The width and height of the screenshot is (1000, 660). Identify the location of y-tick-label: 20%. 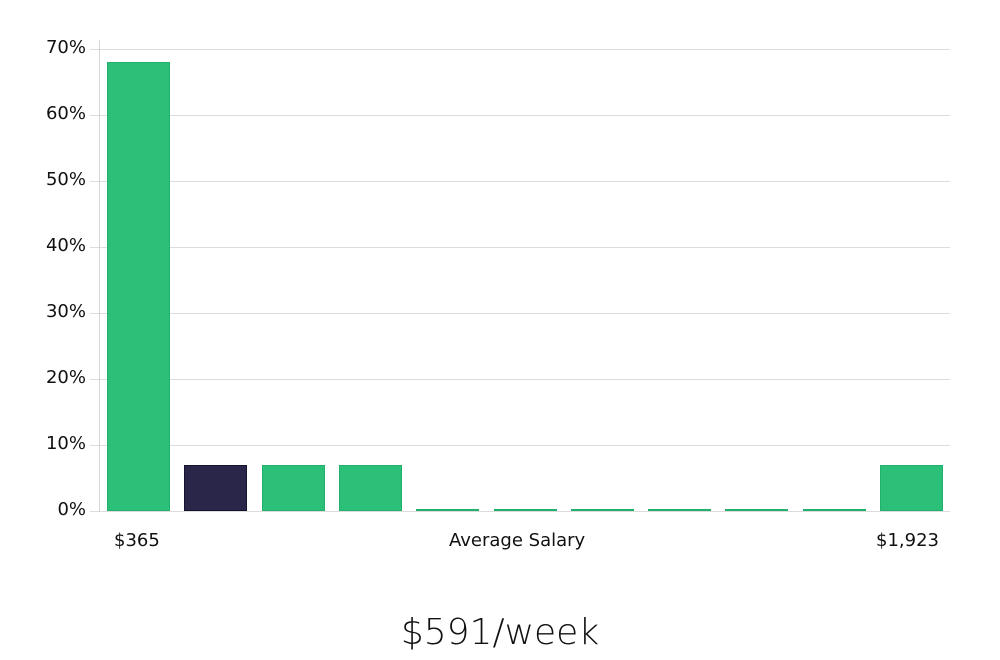
(65, 377).